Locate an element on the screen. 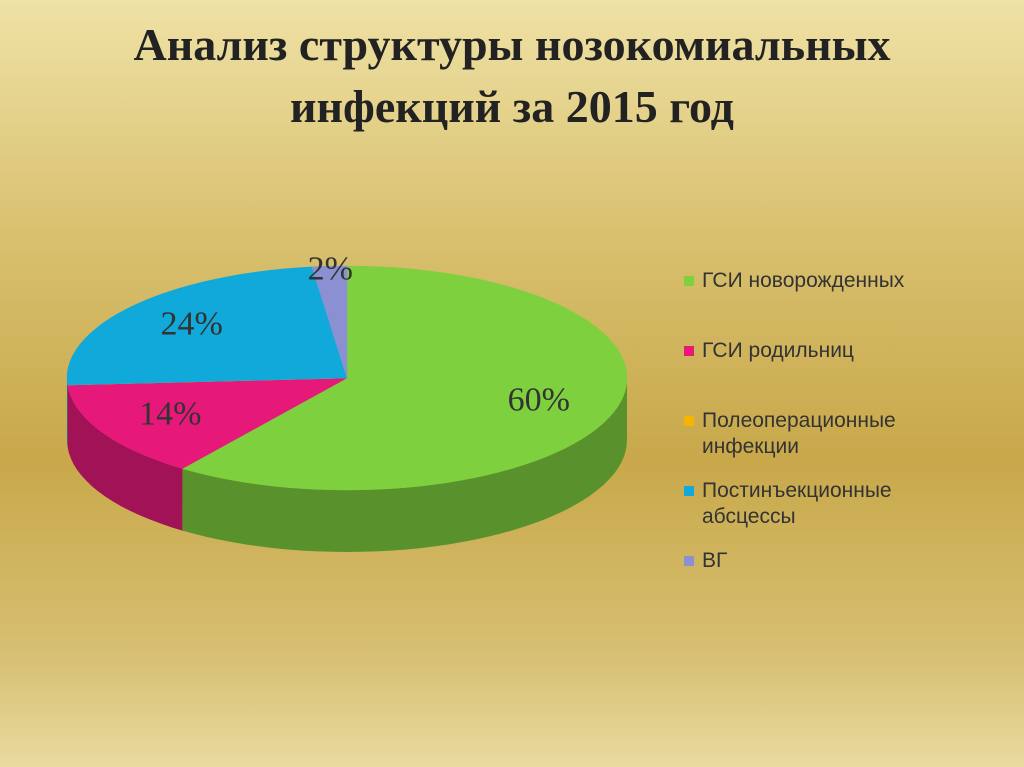 The width and height of the screenshot is (1024, 767). legend-label: ГСИ новорожденных is located at coordinates (803, 280).